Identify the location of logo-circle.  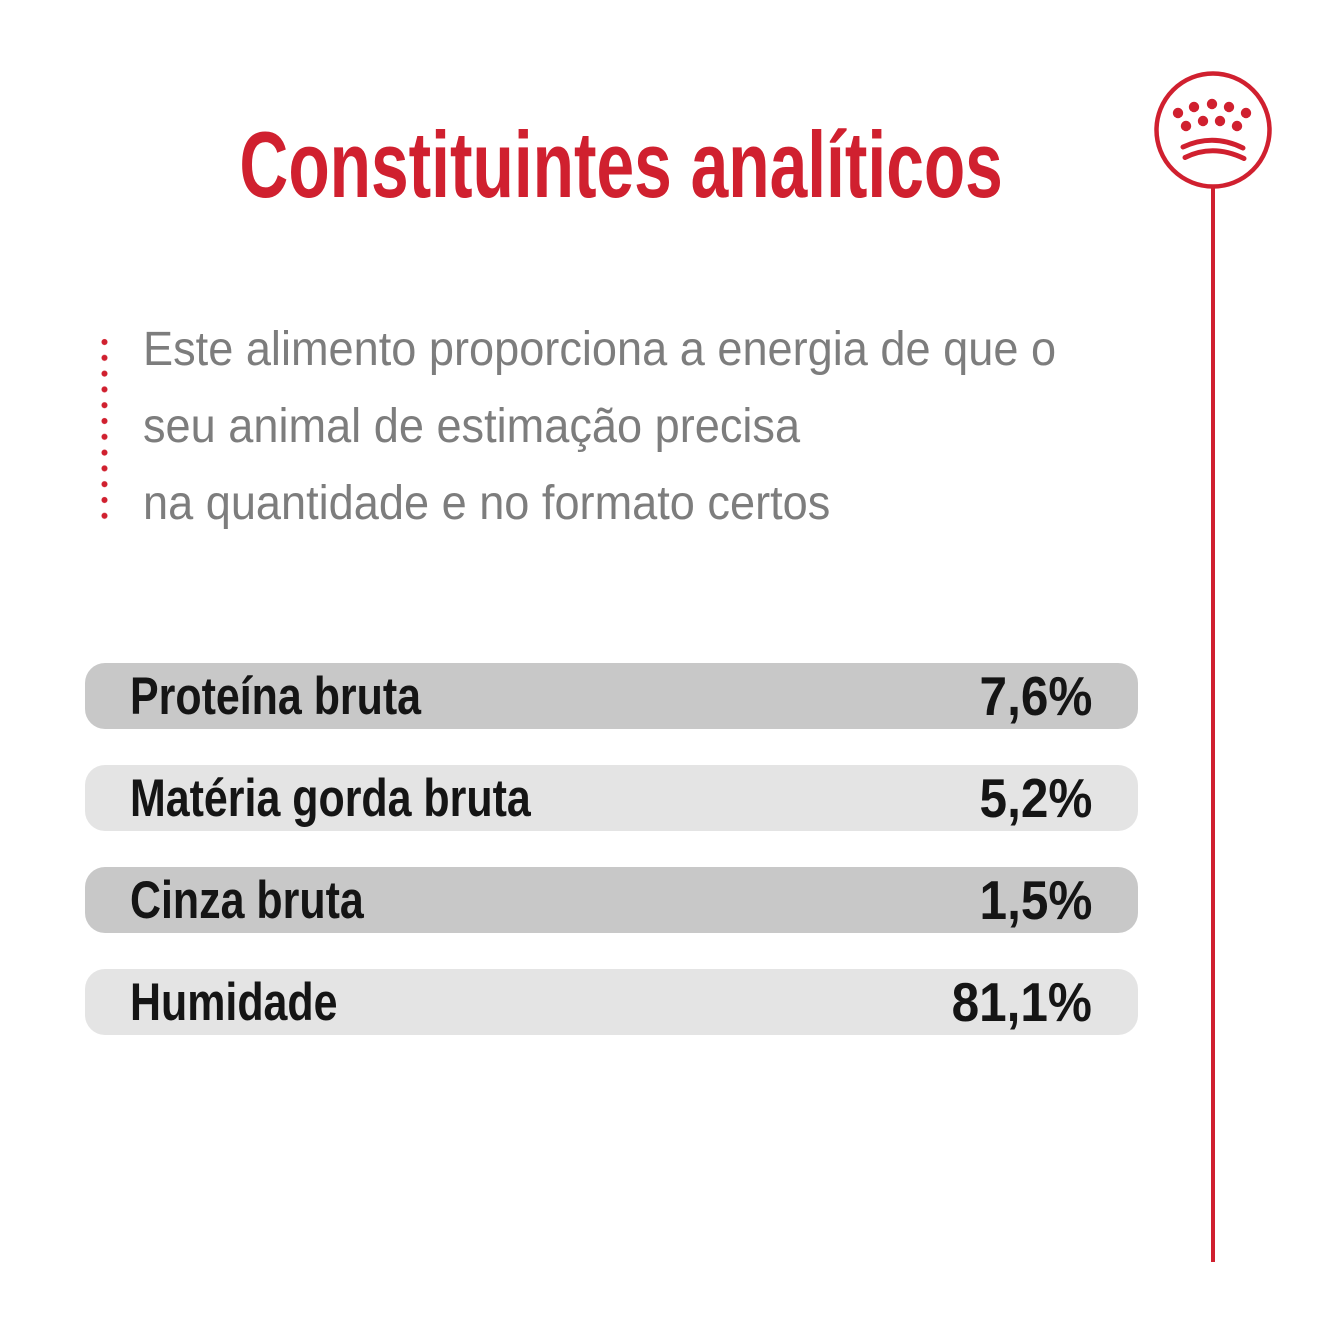
(1213, 130).